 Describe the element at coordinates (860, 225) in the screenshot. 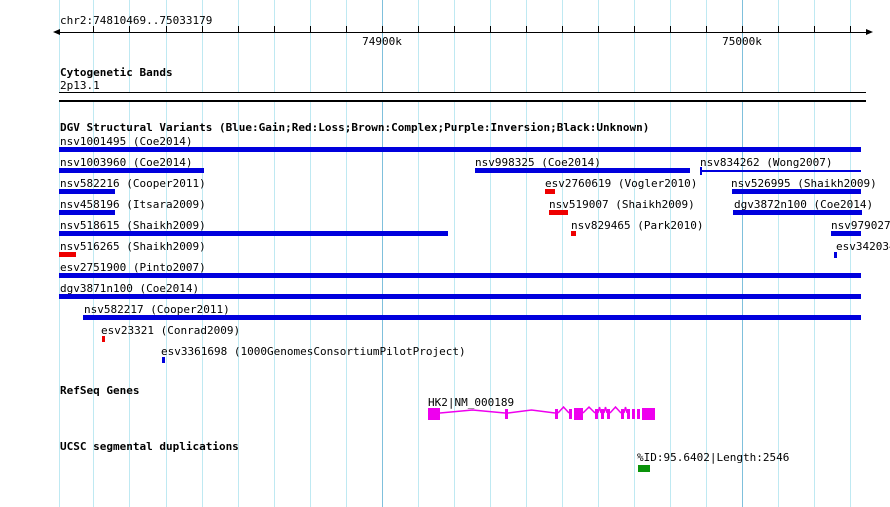

I see `variant-label: nsv979027` at that location.